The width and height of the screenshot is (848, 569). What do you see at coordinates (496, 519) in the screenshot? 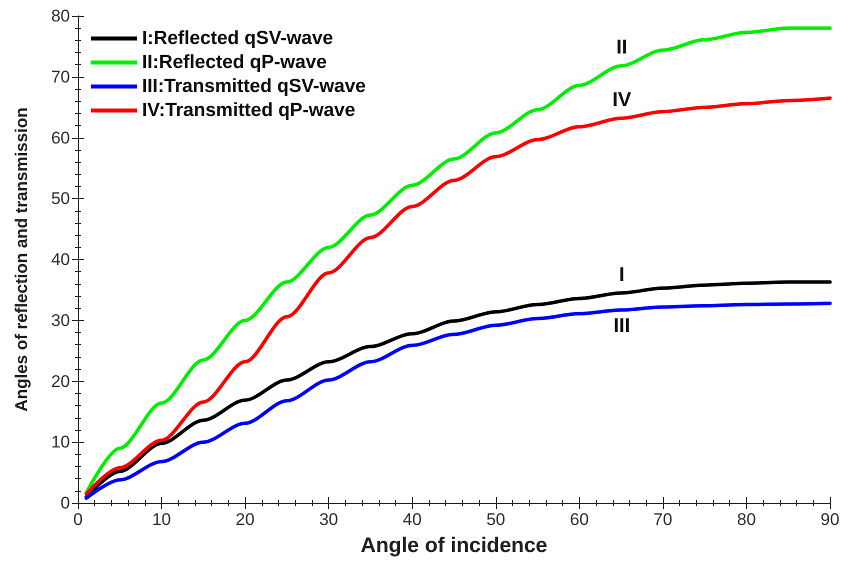
I see `x-tick-label: 50` at bounding box center [496, 519].